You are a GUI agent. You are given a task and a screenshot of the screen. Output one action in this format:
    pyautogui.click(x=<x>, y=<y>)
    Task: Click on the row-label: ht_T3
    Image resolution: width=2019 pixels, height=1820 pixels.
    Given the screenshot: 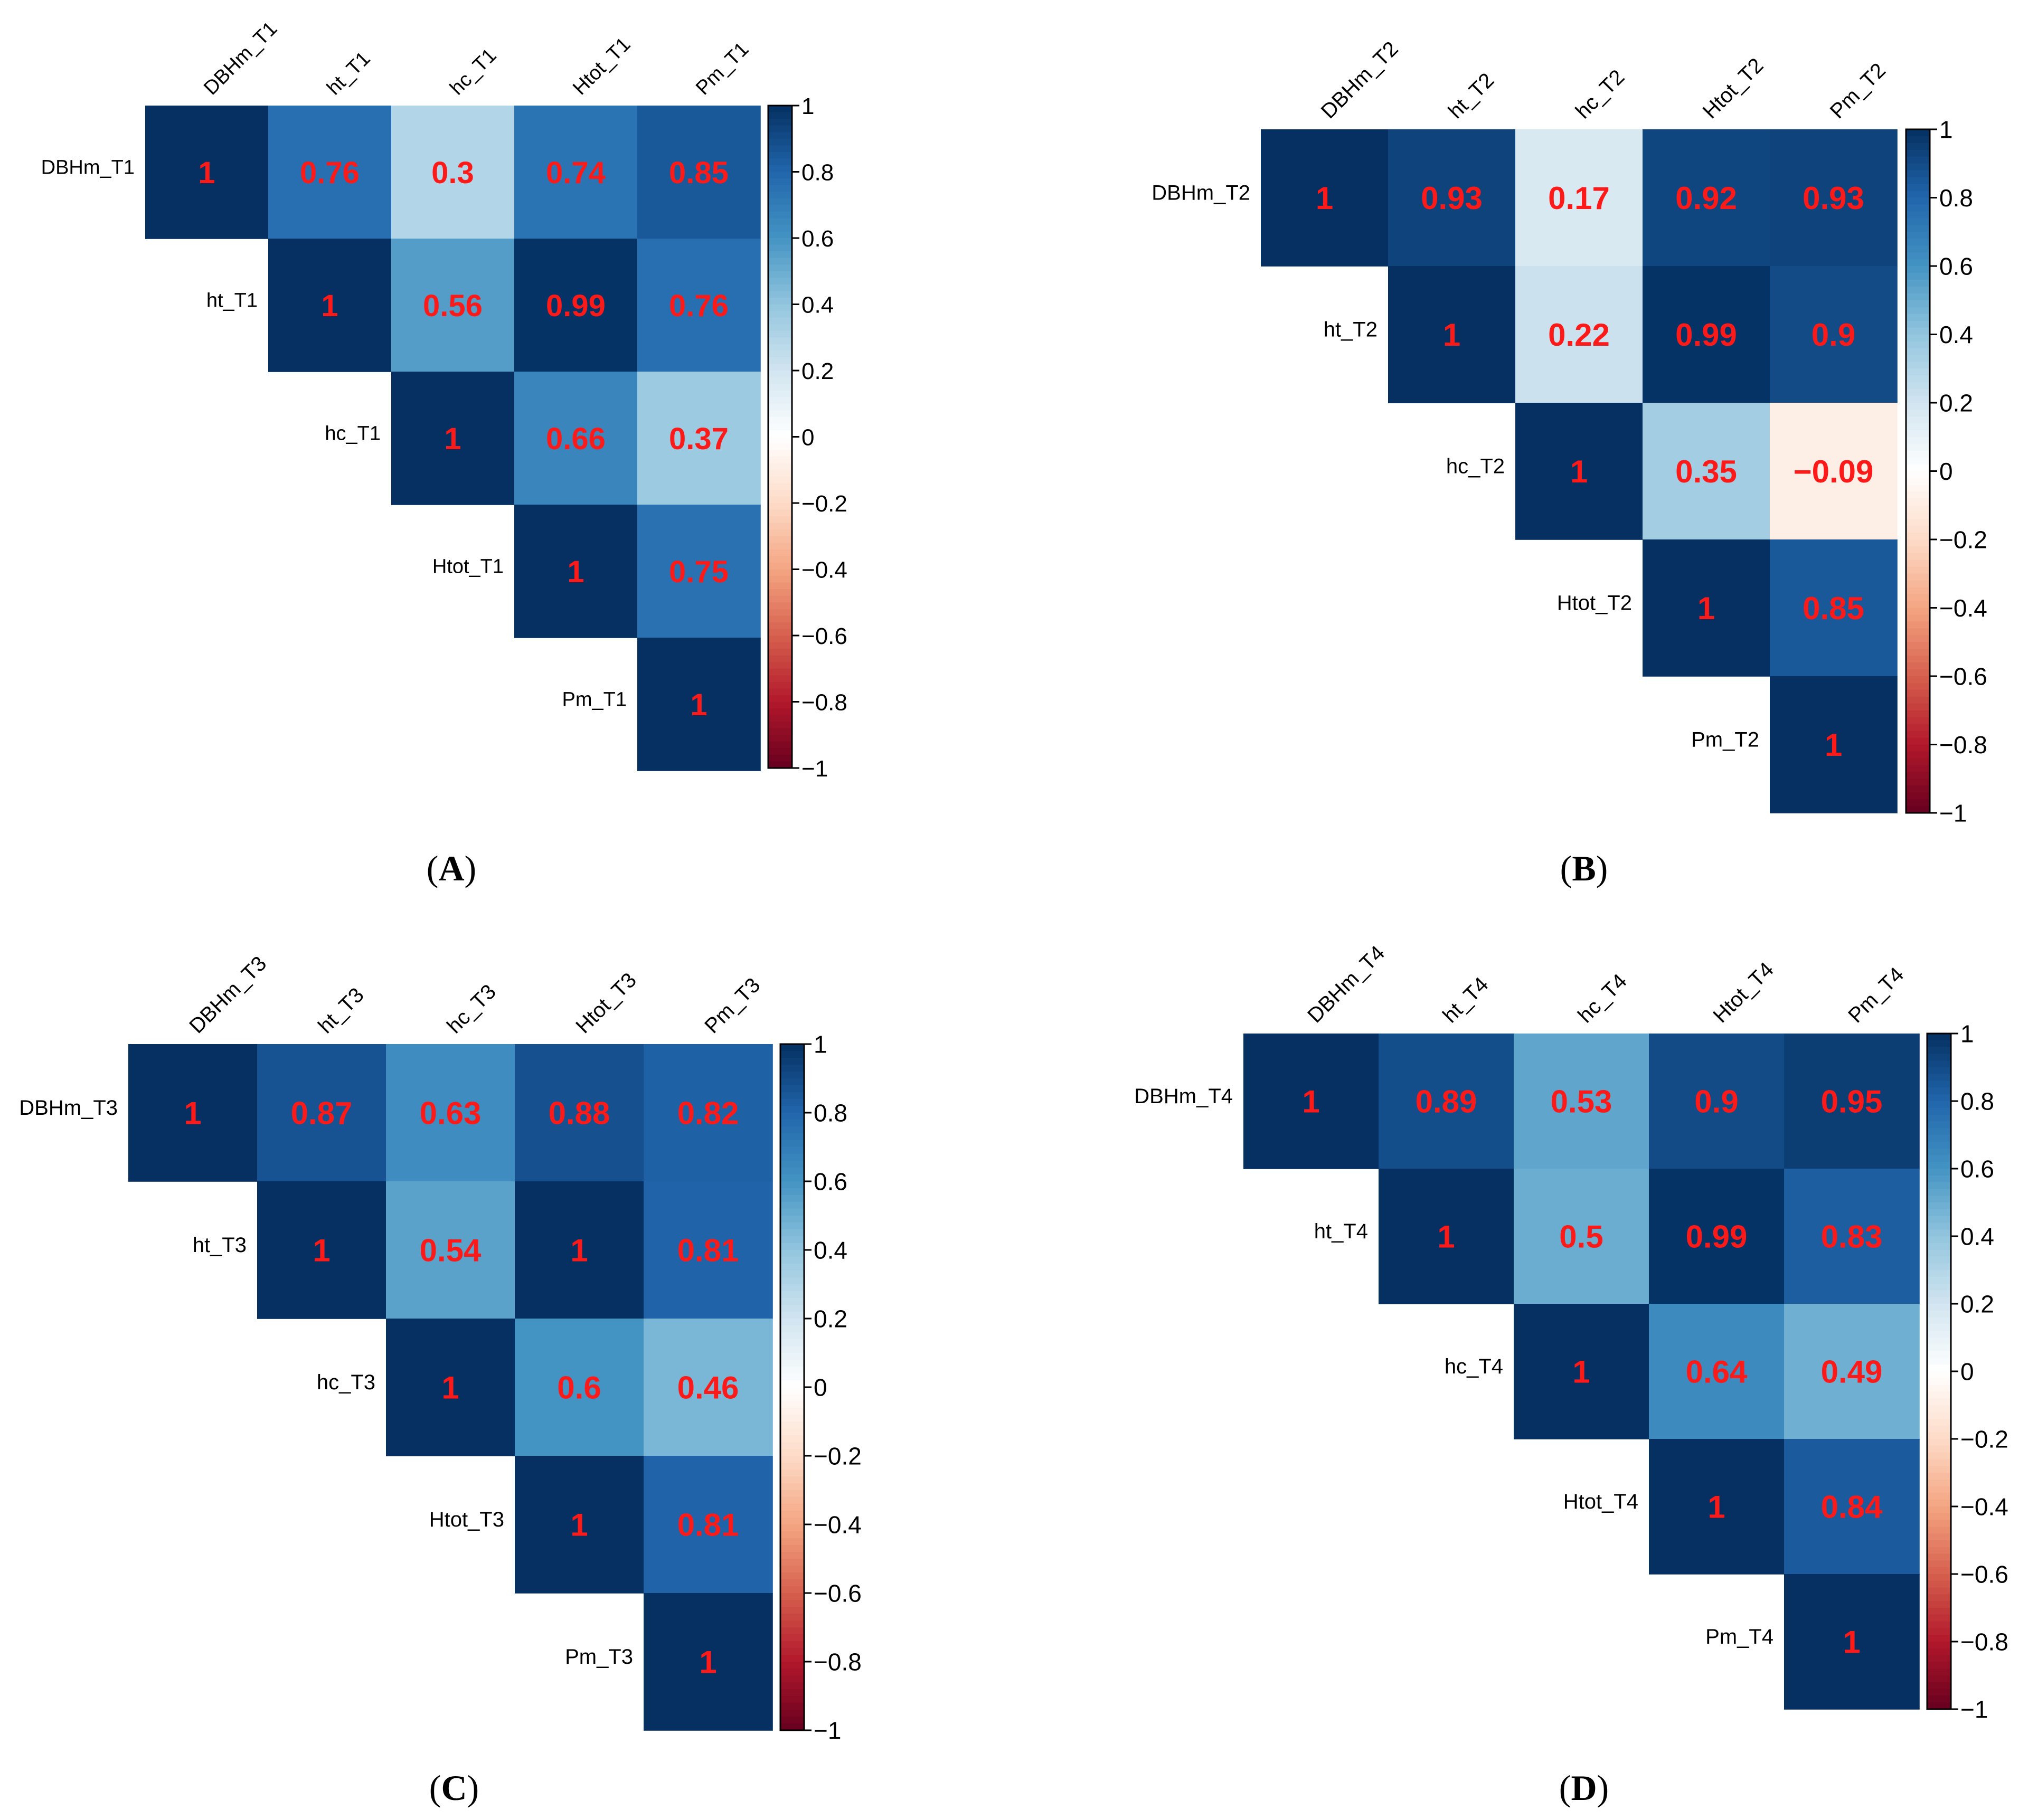 What is the action you would take?
    pyautogui.click(x=220, y=1245)
    